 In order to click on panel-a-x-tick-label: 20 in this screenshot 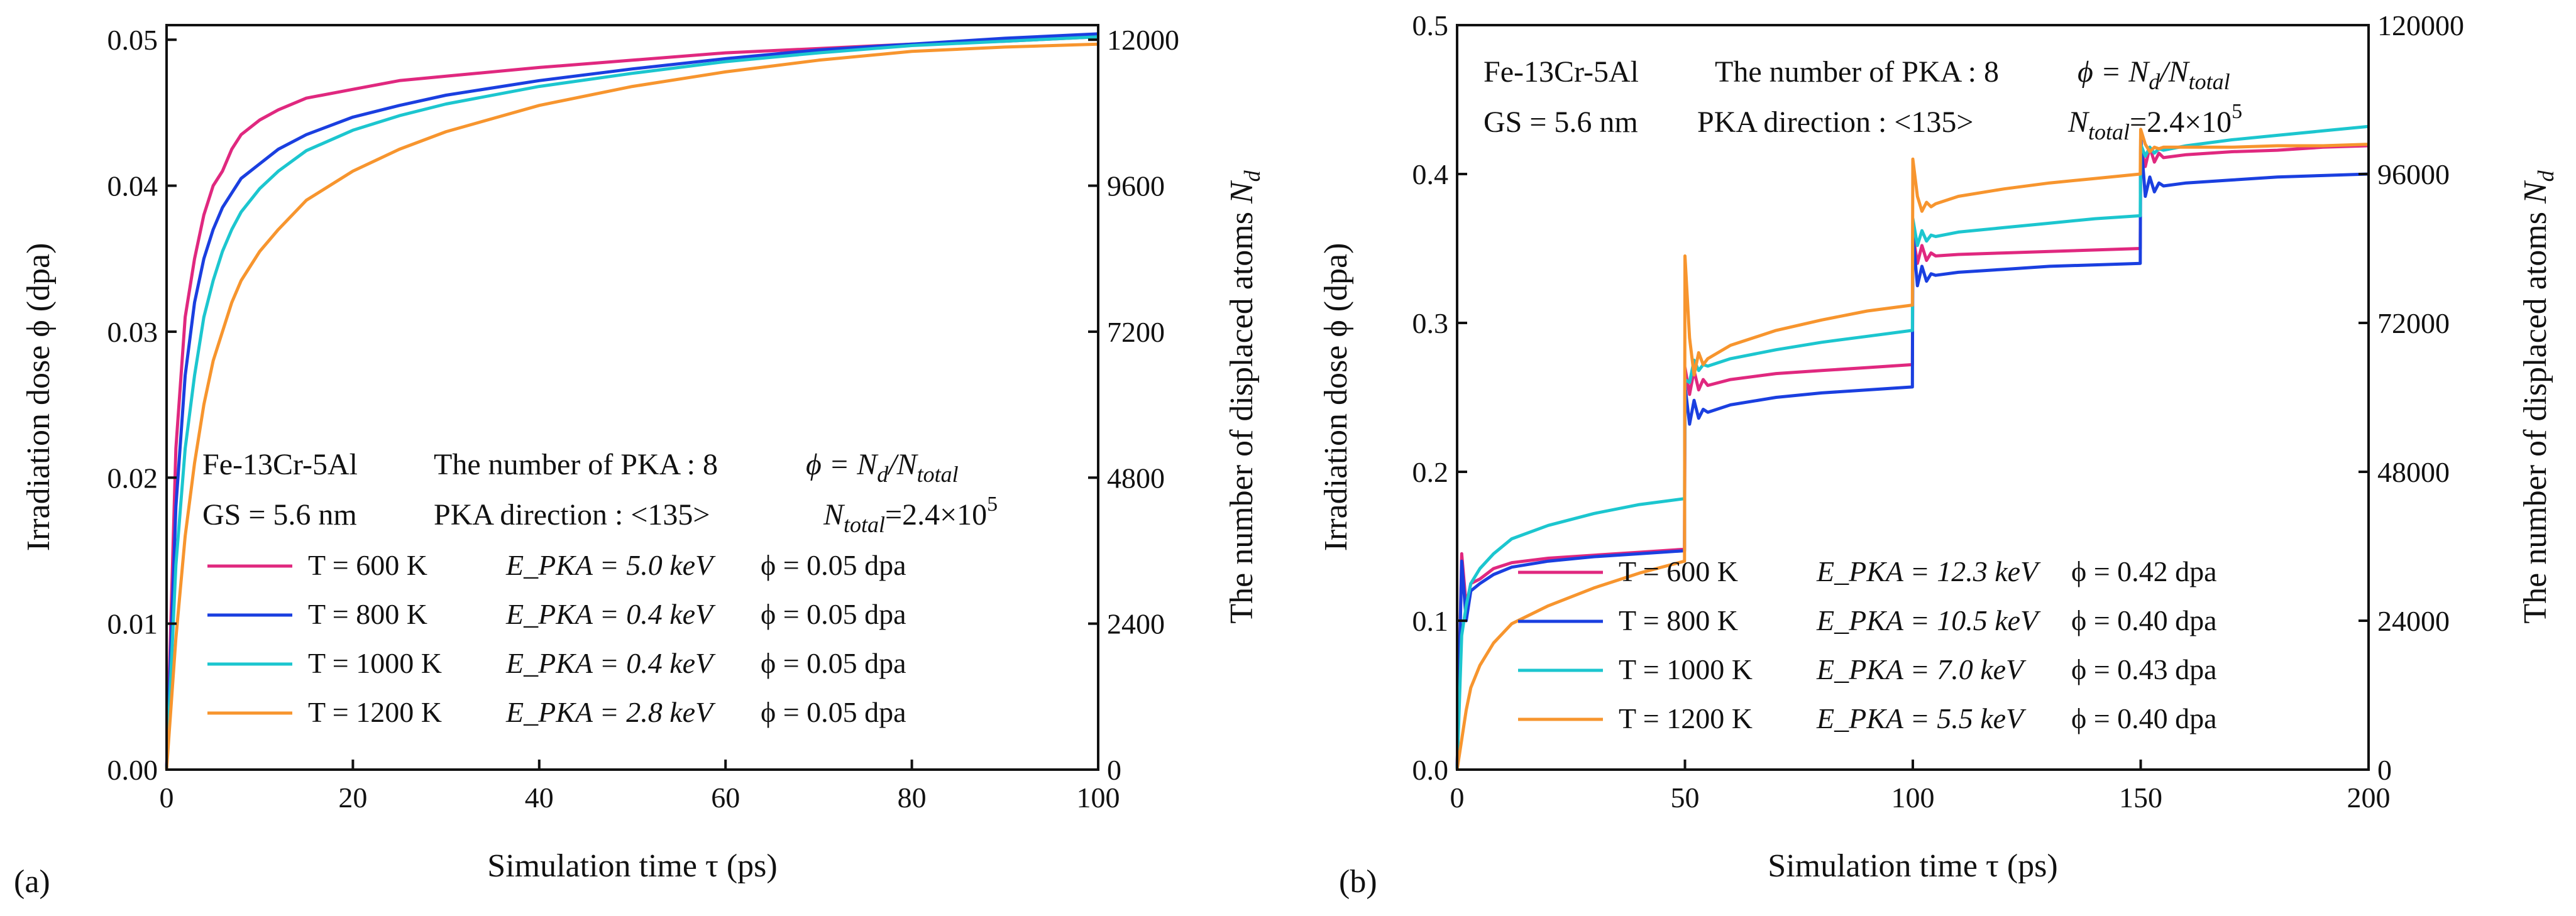, I will do `click(352, 798)`.